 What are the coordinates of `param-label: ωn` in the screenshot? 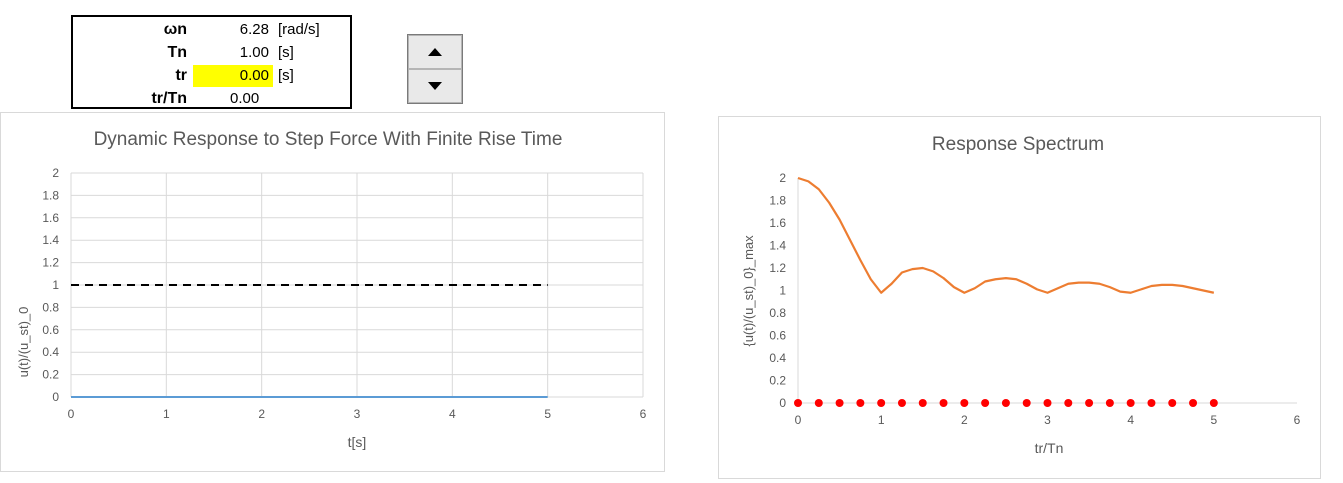 It's located at (175, 29).